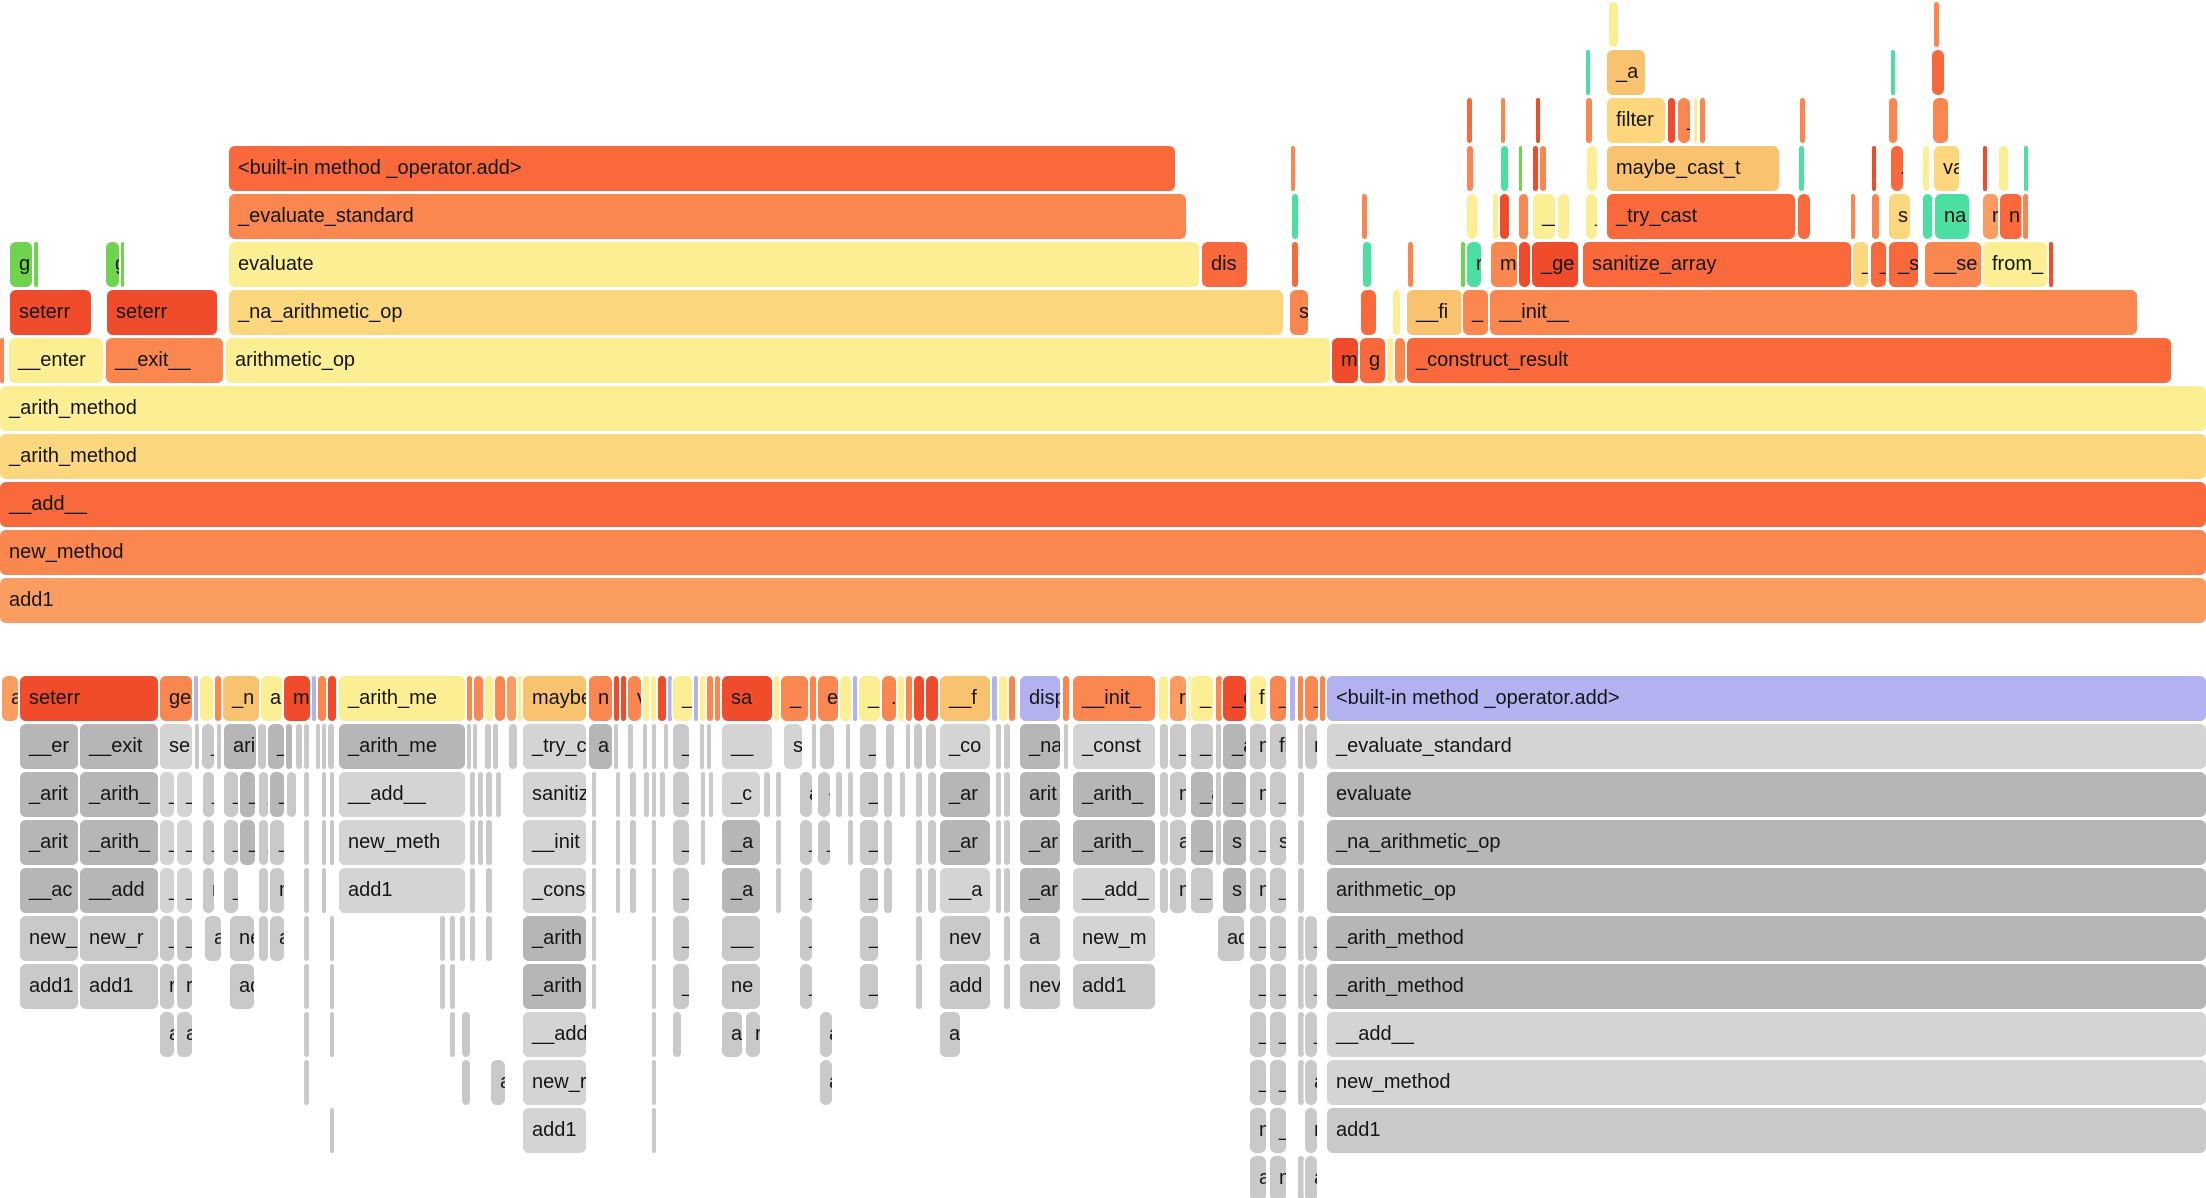  I want to click on flame-bar-__add_: __add_, so click(1114, 890).